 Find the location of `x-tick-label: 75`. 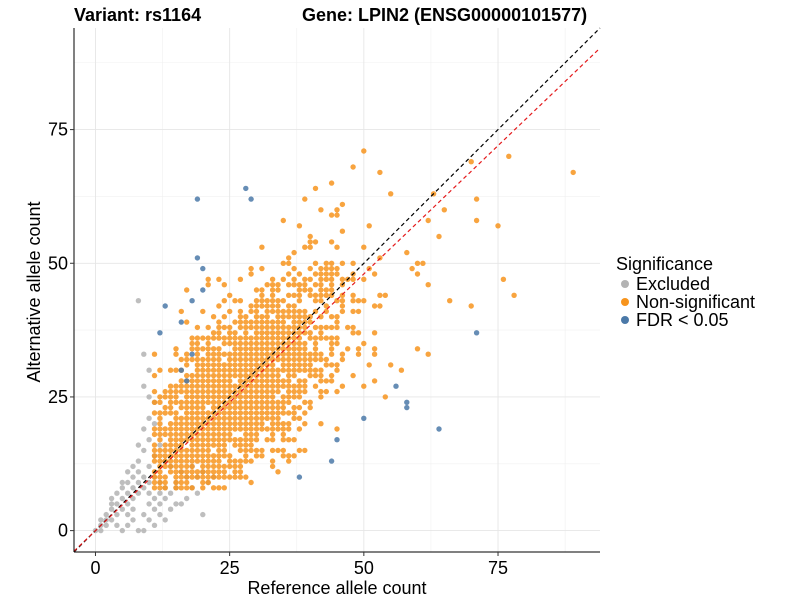

x-tick-label: 75 is located at coordinates (498, 568).